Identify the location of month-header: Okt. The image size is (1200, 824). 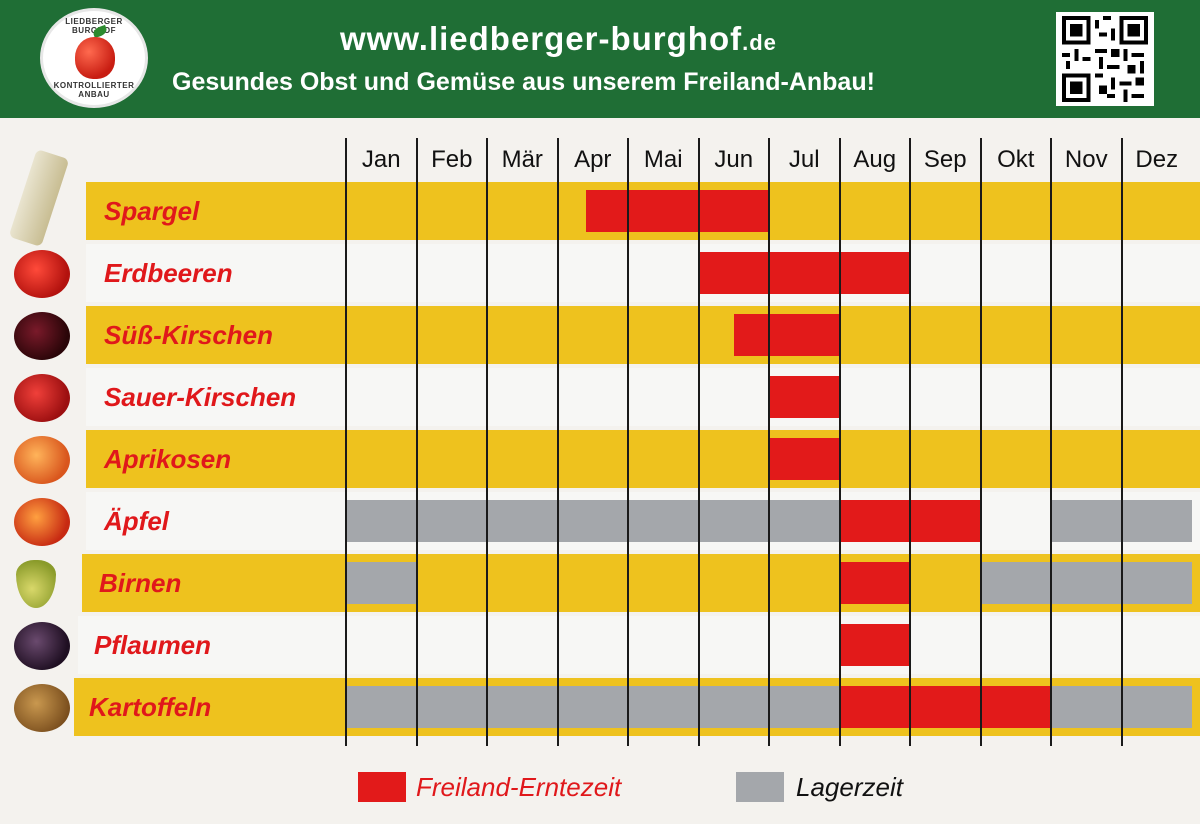
(1016, 159).